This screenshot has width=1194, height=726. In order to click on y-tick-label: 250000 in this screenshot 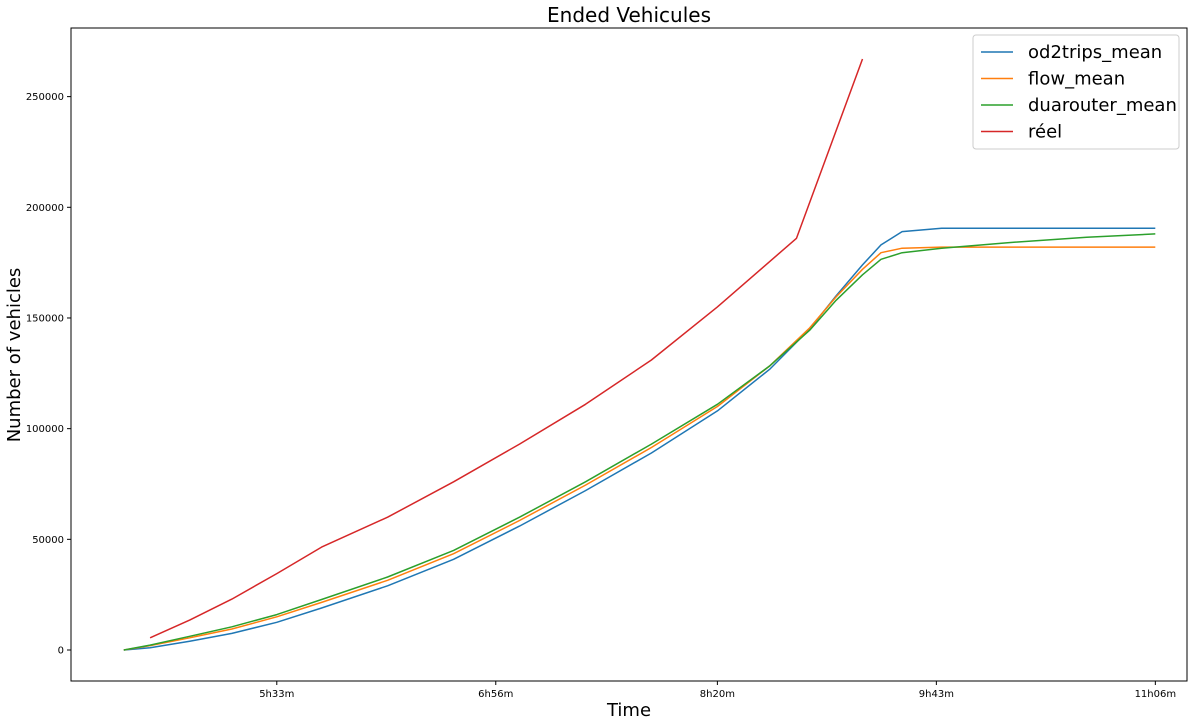, I will do `click(45, 97)`.